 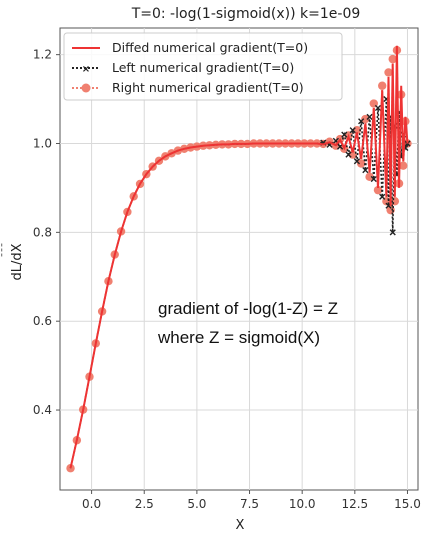 What do you see at coordinates (86, 88) in the screenshot?
I see `legend-marker-right` at bounding box center [86, 88].